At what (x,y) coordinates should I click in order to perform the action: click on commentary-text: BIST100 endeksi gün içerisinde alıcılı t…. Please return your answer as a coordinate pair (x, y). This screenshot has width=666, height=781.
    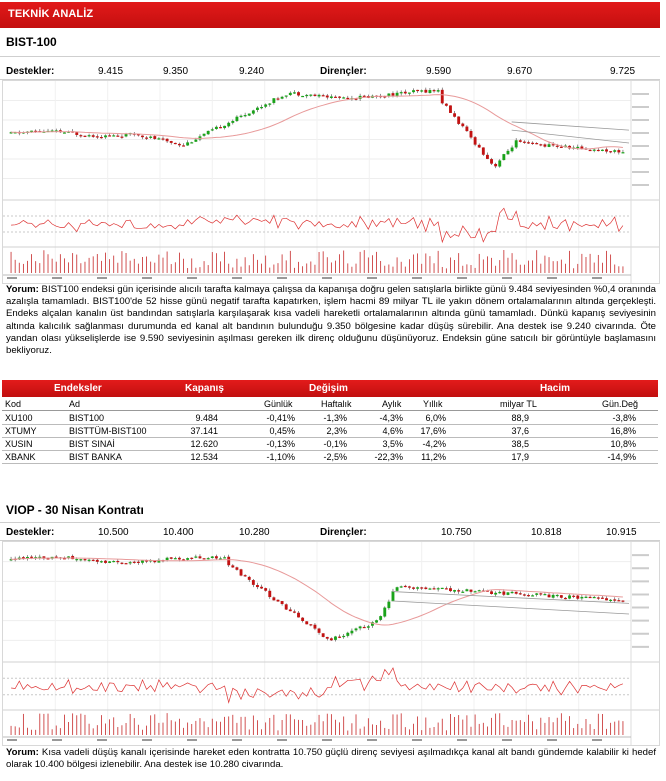
    Looking at the image, I should click on (331, 320).